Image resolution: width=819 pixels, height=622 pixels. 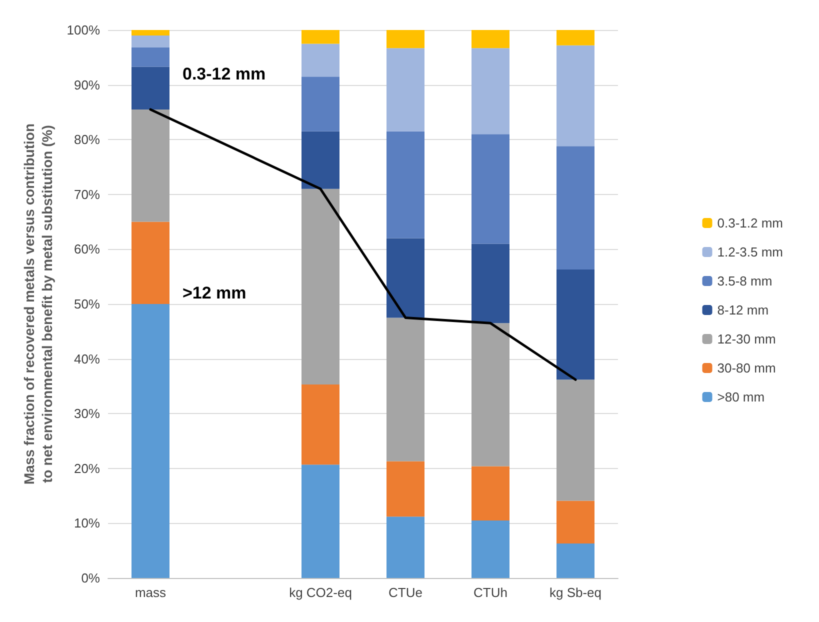 What do you see at coordinates (743, 310) in the screenshot?
I see `legend-label: 8-12 mm` at bounding box center [743, 310].